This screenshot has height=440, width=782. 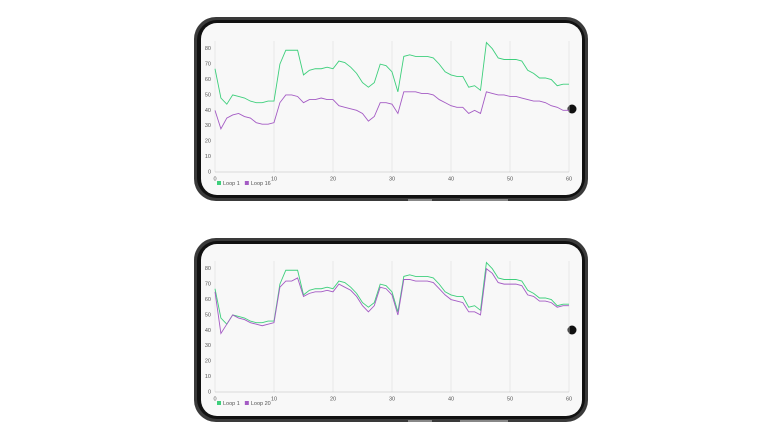 What do you see at coordinates (261, 404) in the screenshot?
I see `legend-label: Loop 20` at bounding box center [261, 404].